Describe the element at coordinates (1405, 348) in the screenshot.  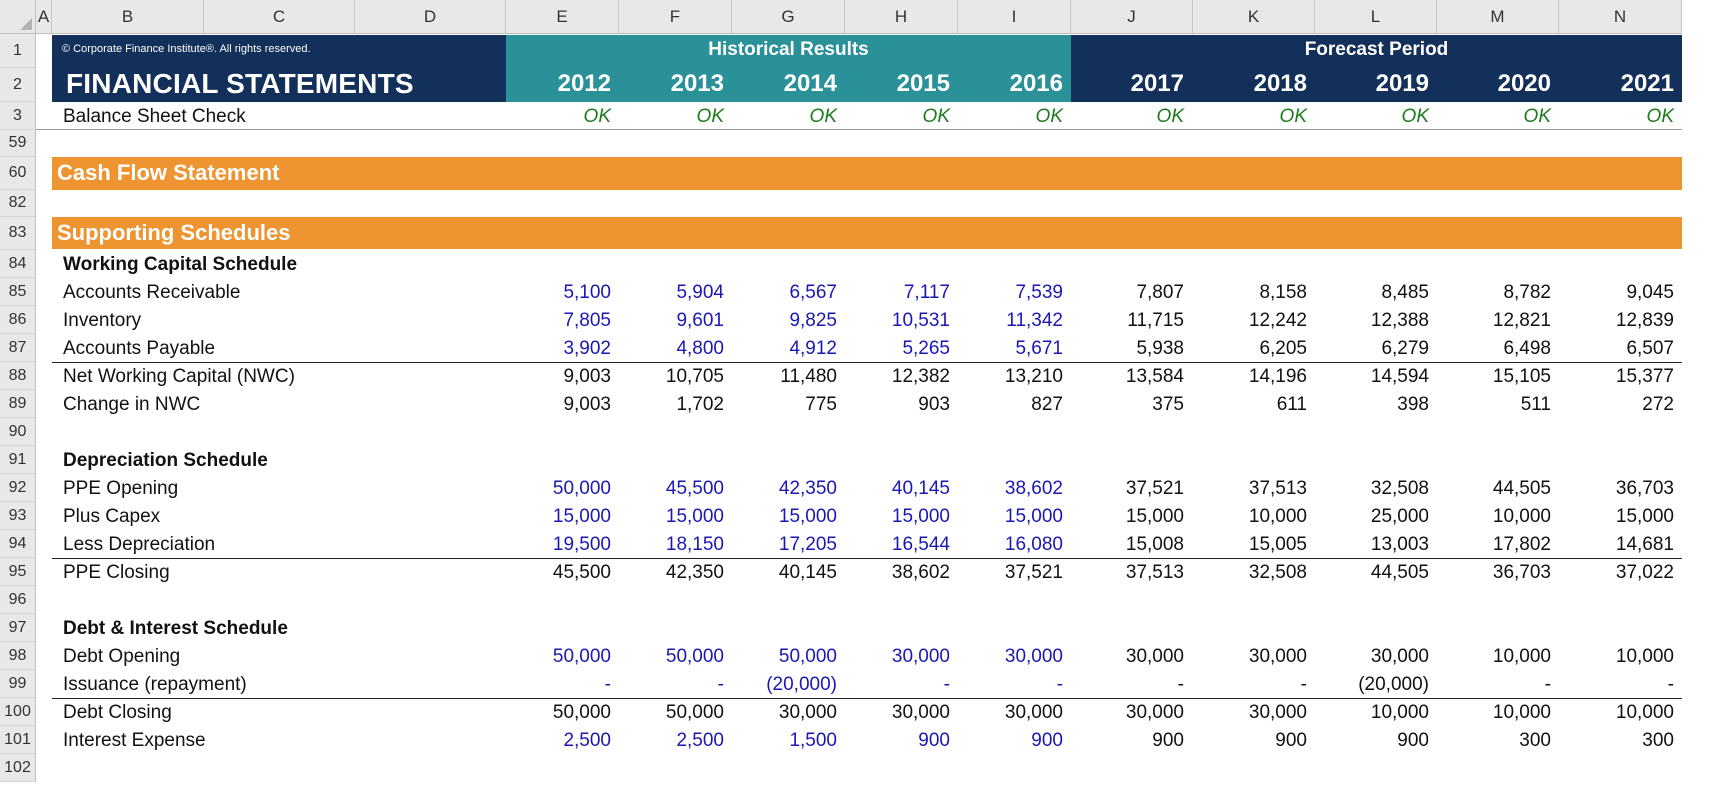
I see `value-cell: 6,279` at that location.